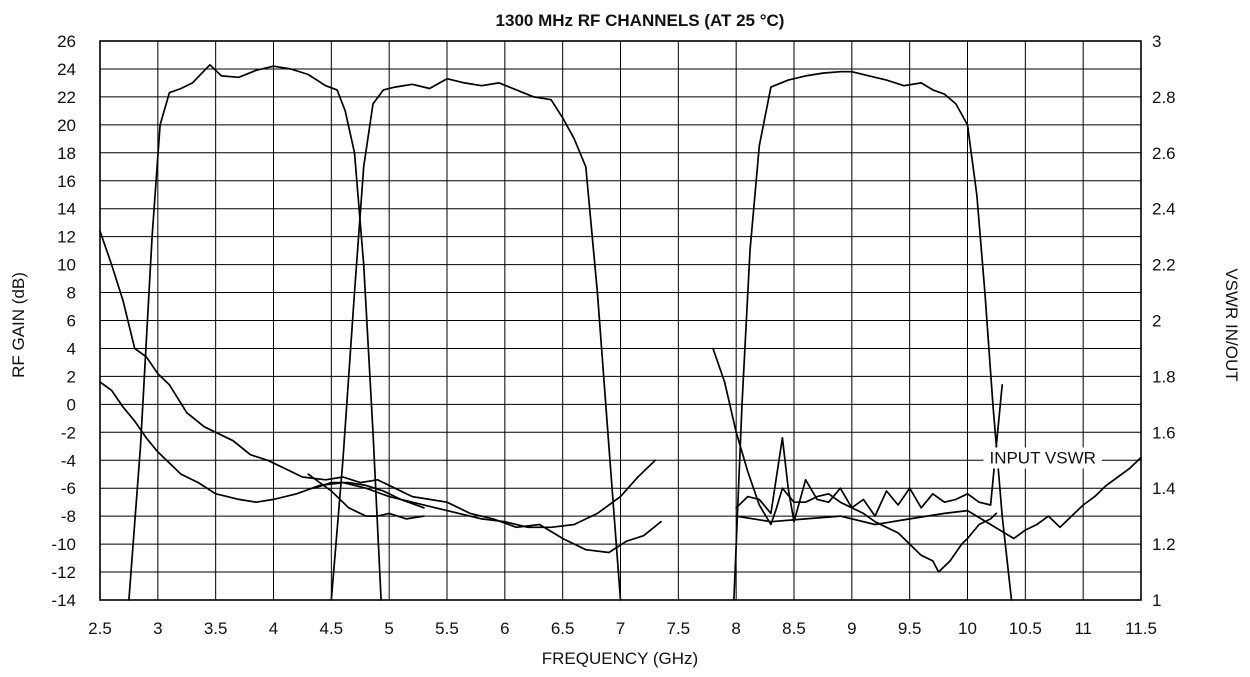 This screenshot has width=1250, height=677. What do you see at coordinates (388, 628) in the screenshot?
I see `x-tick-label: 5` at bounding box center [388, 628].